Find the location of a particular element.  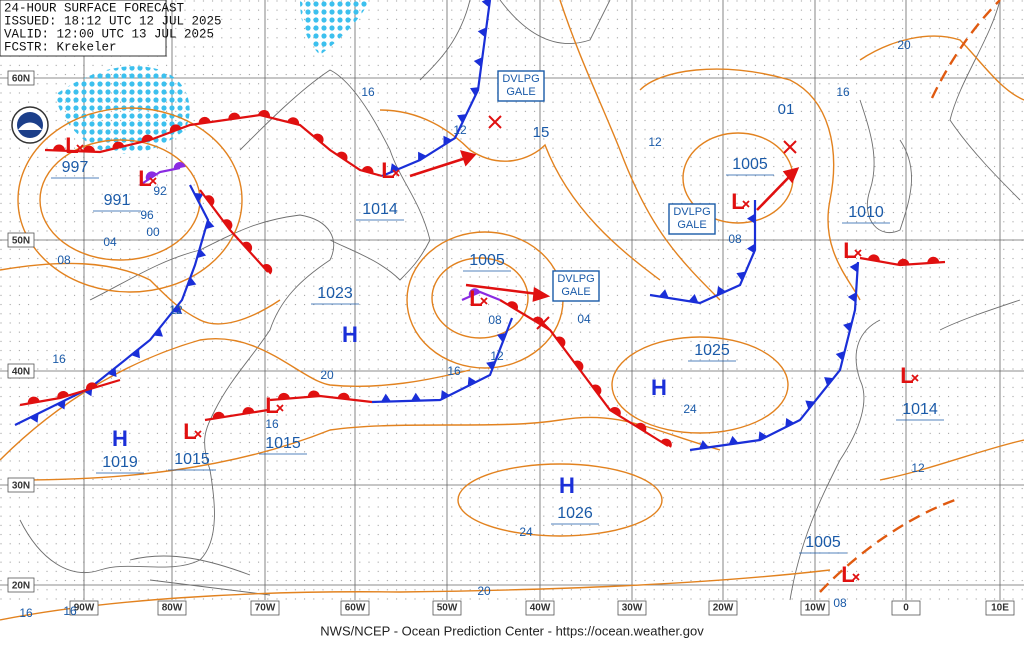

isobar-label: 92 is located at coordinates (160, 191).